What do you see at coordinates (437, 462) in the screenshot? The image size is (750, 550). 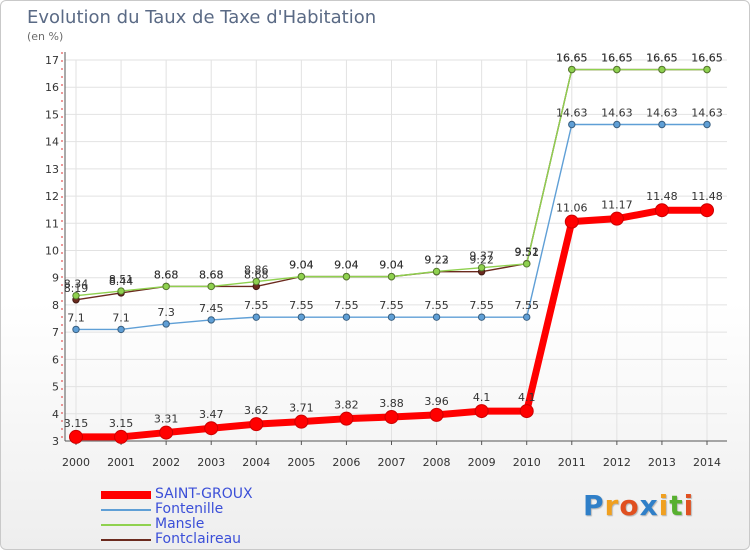 I see `x-tick-label: 2008` at bounding box center [437, 462].